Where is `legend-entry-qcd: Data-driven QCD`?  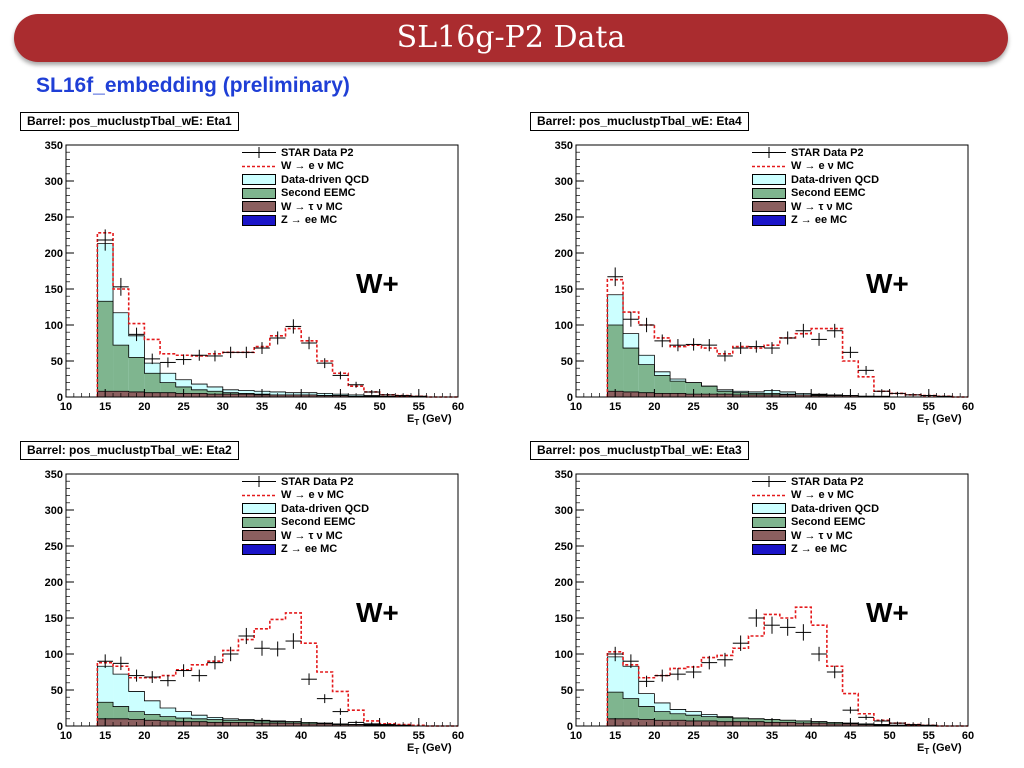
legend-entry-qcd: Data-driven QCD is located at coordinates (815, 509).